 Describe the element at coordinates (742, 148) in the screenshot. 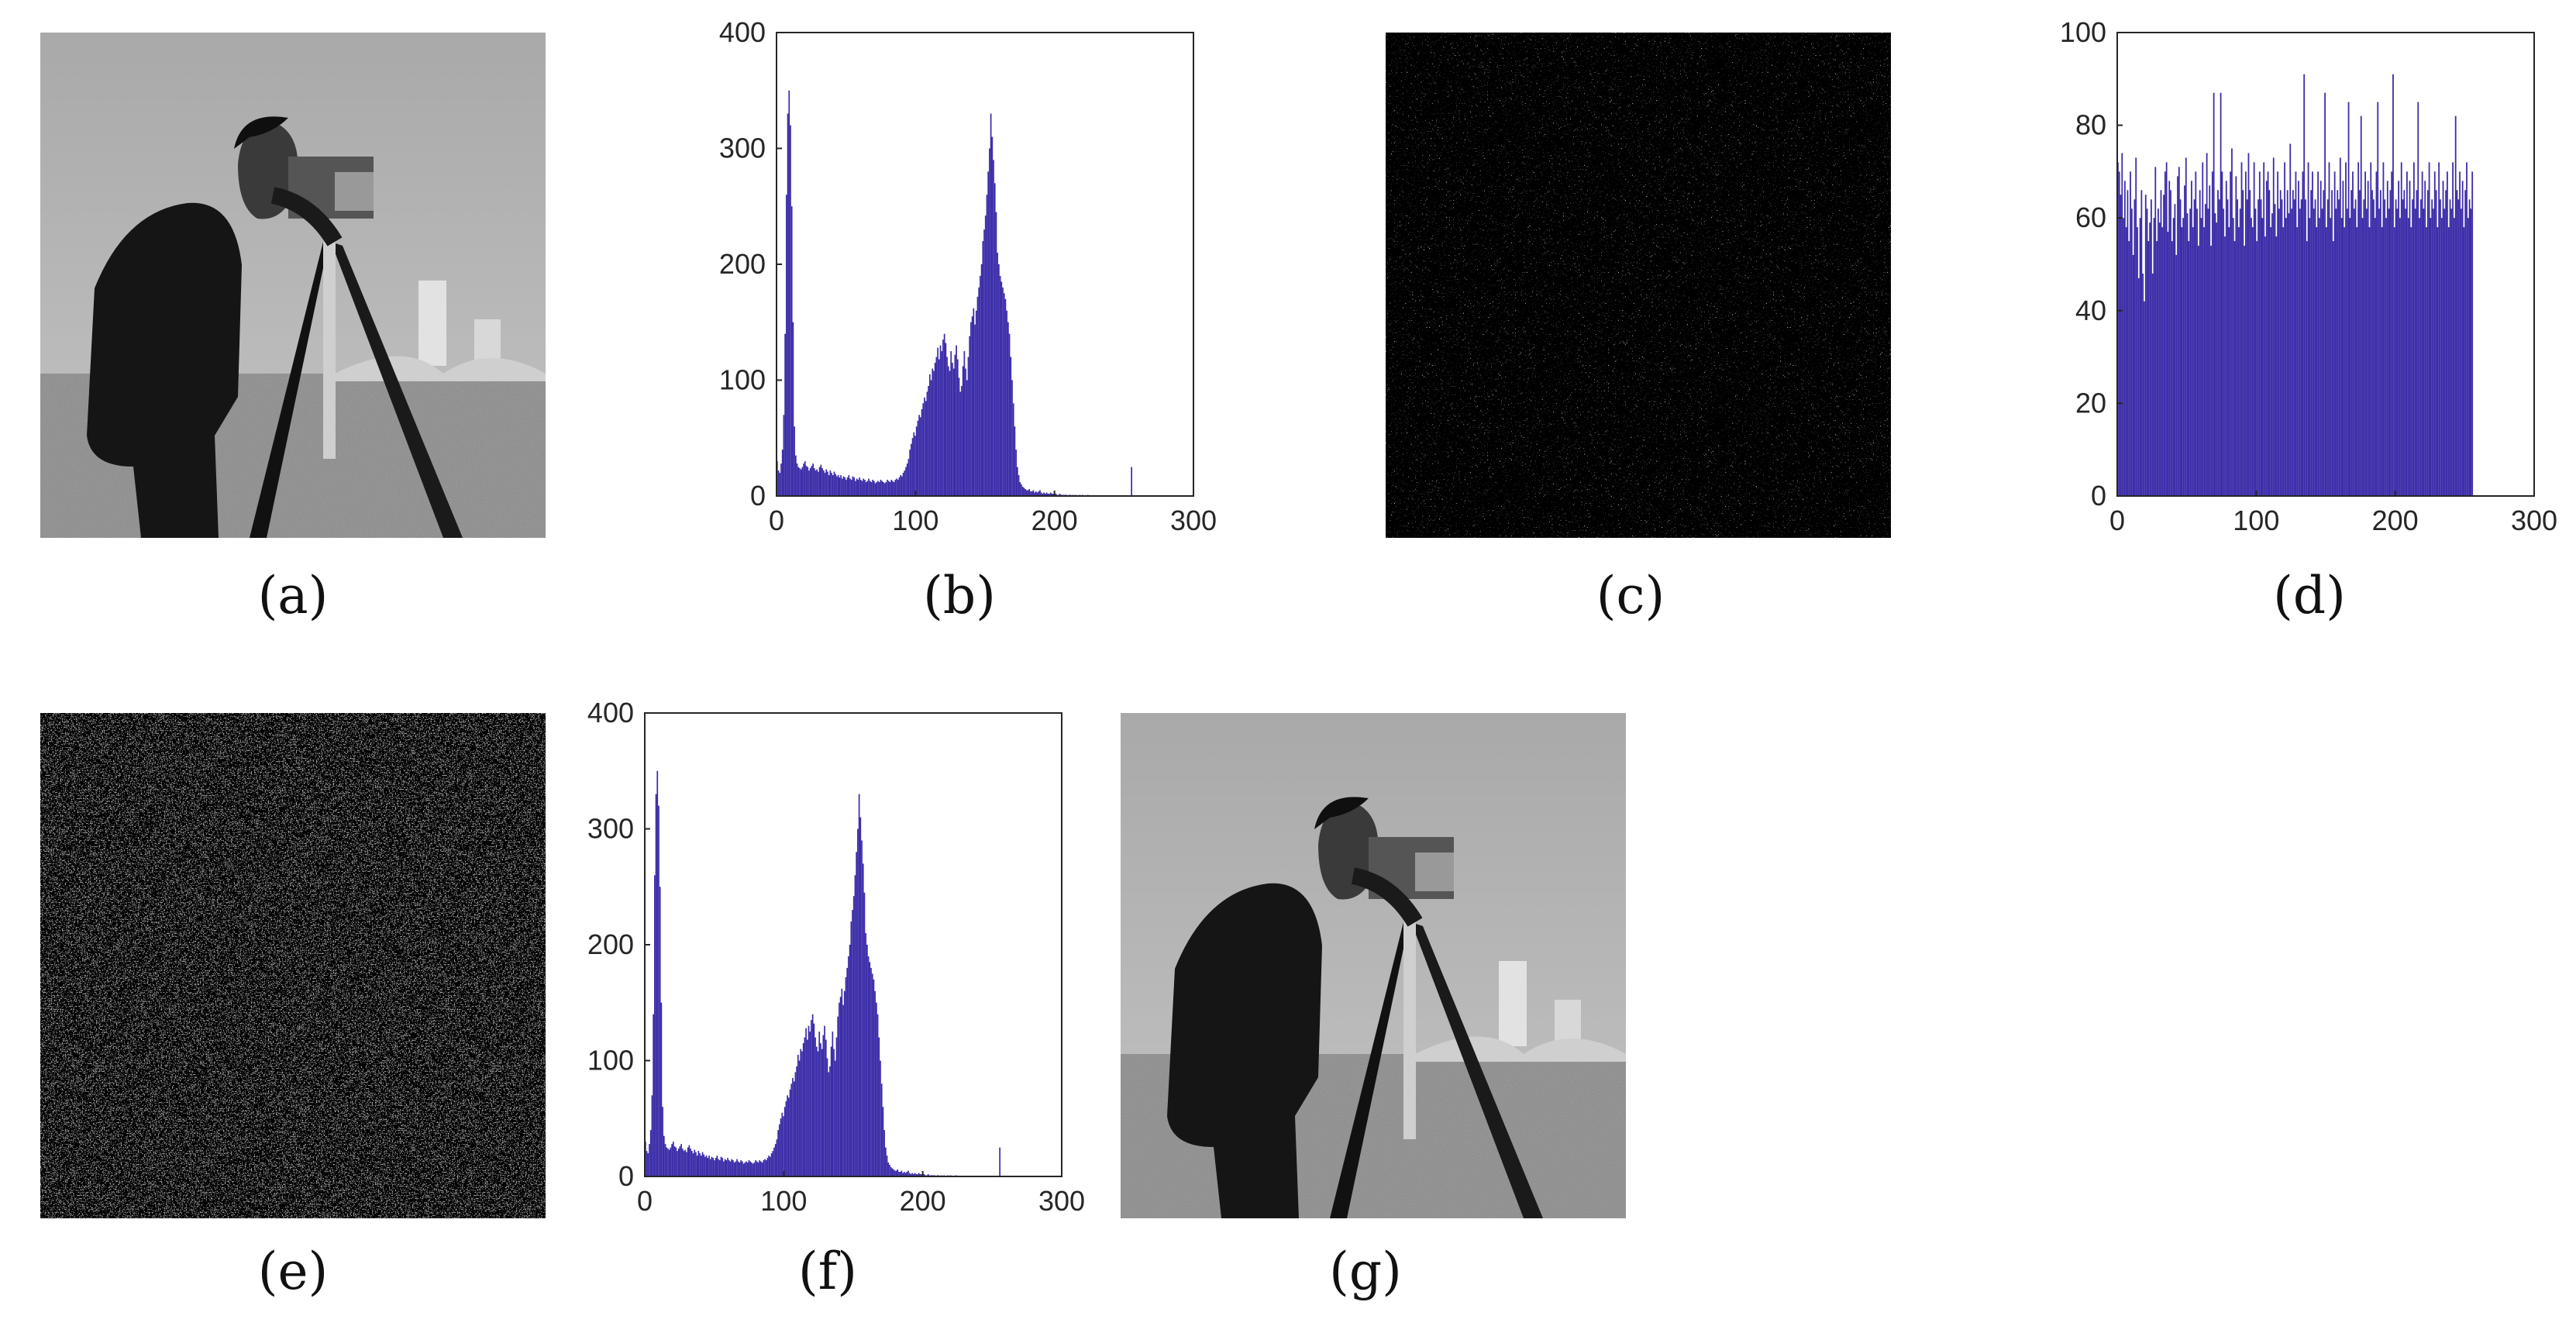

I see `y-tick-label: 300` at that location.